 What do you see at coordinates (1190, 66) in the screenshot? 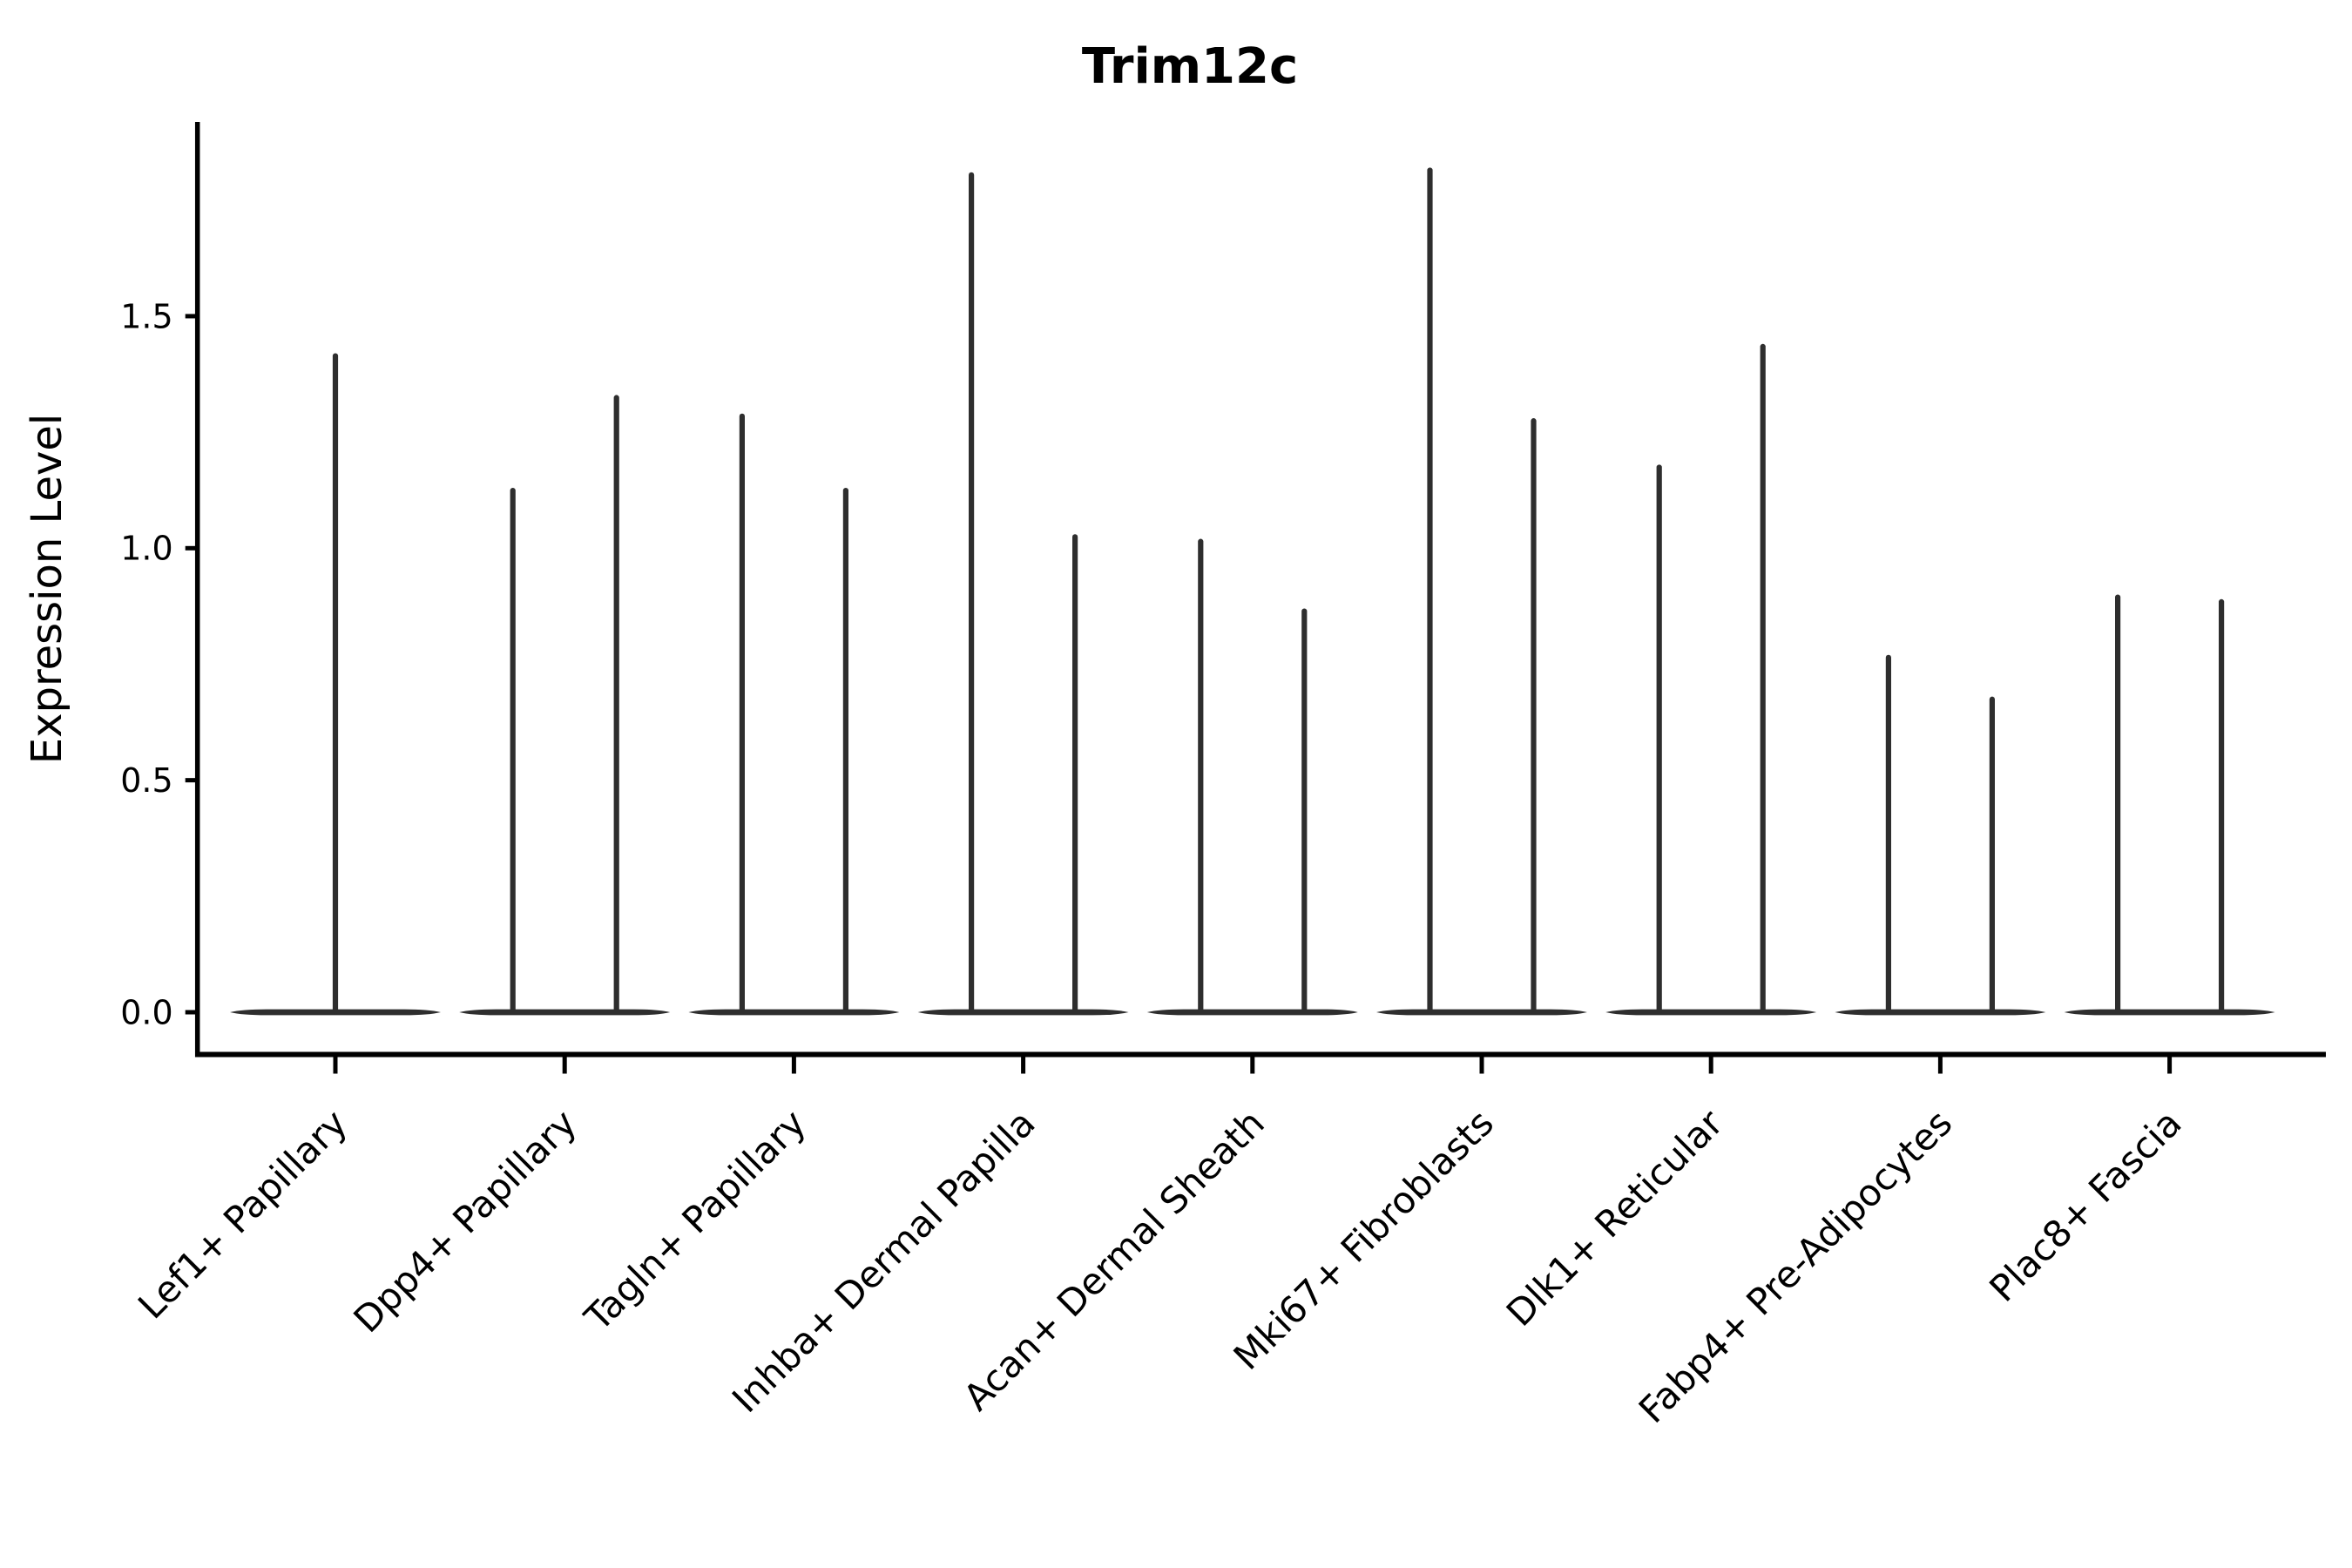
I see `chart-title: Trim12c` at bounding box center [1190, 66].